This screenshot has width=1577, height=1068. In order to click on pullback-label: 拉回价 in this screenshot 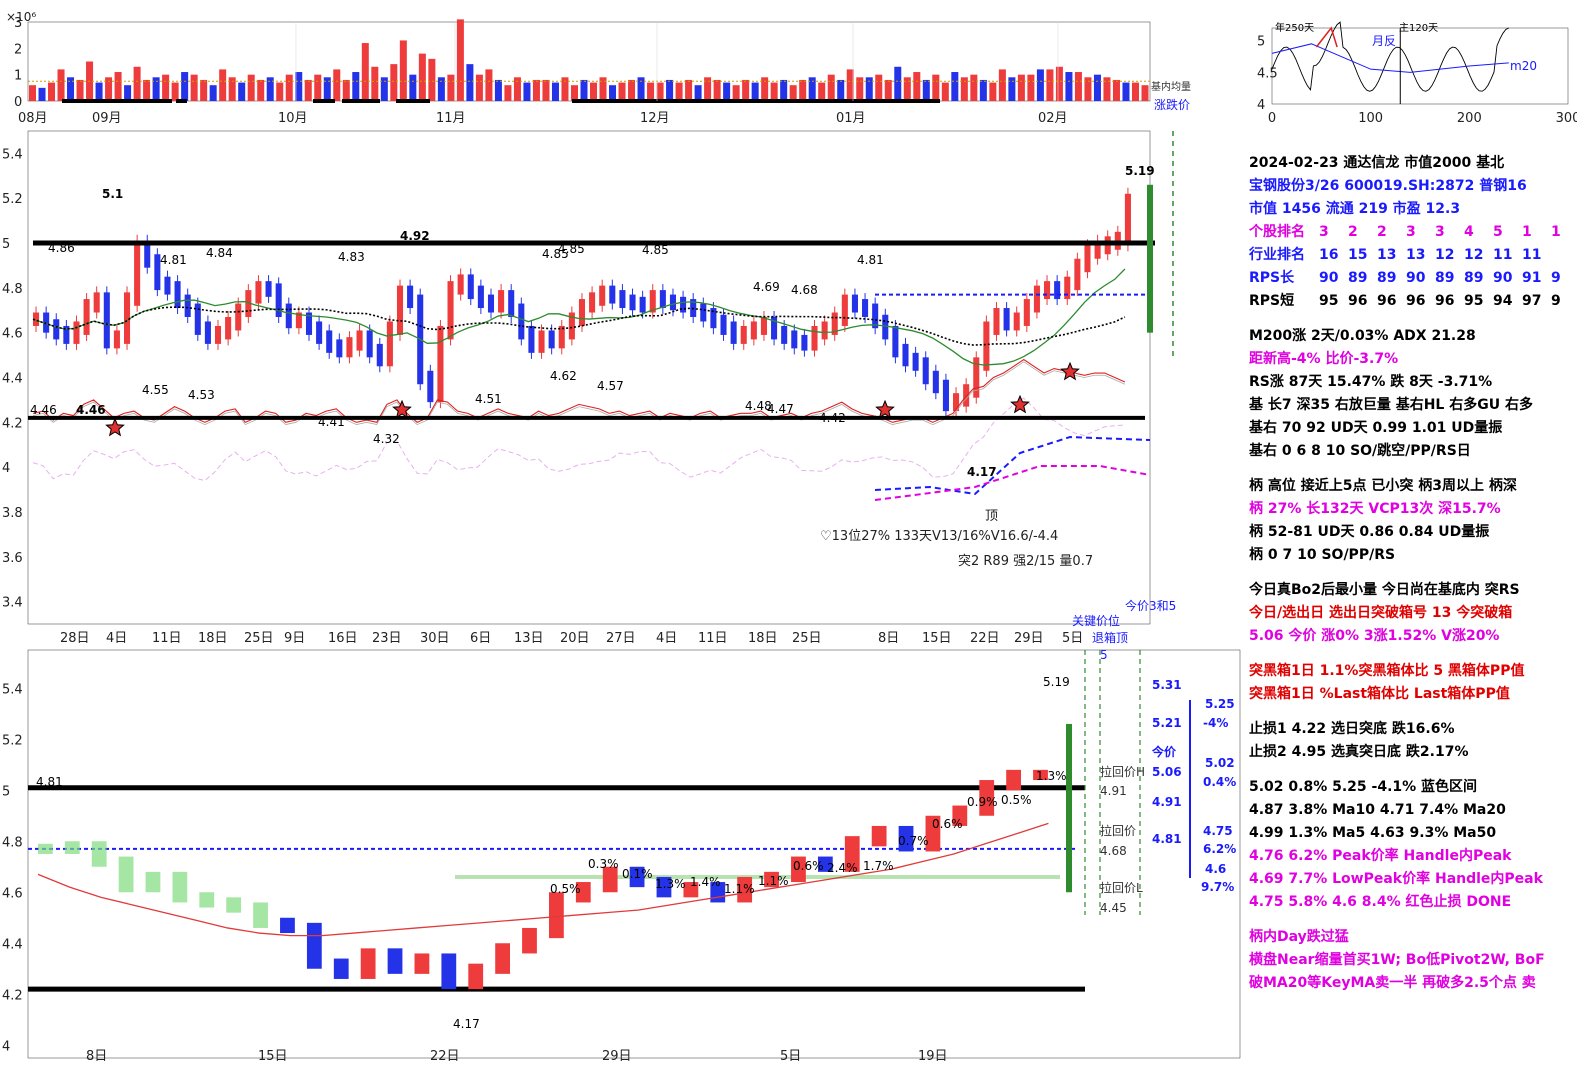, I will do `click(1118, 830)`.